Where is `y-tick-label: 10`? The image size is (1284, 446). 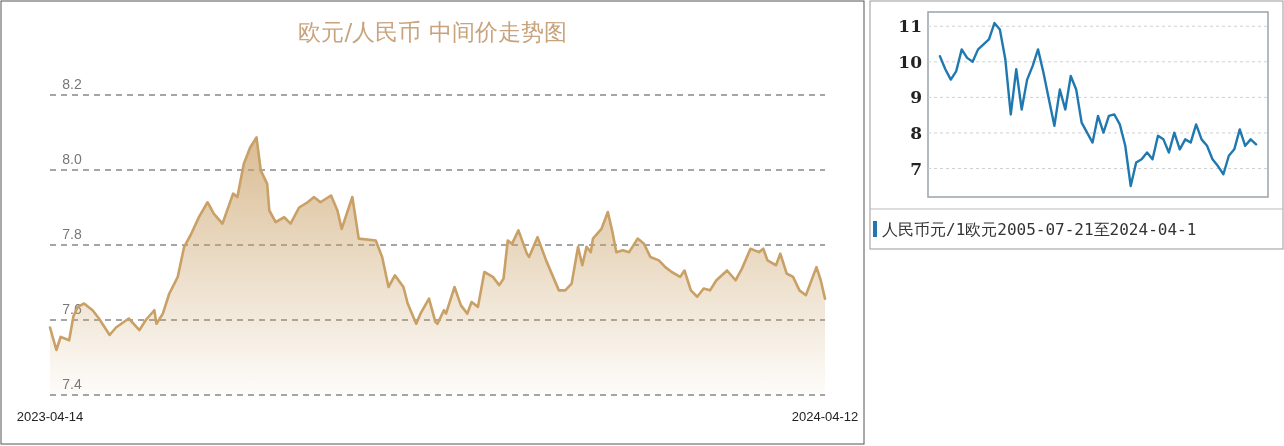
y-tick-label: 10 is located at coordinates (910, 61).